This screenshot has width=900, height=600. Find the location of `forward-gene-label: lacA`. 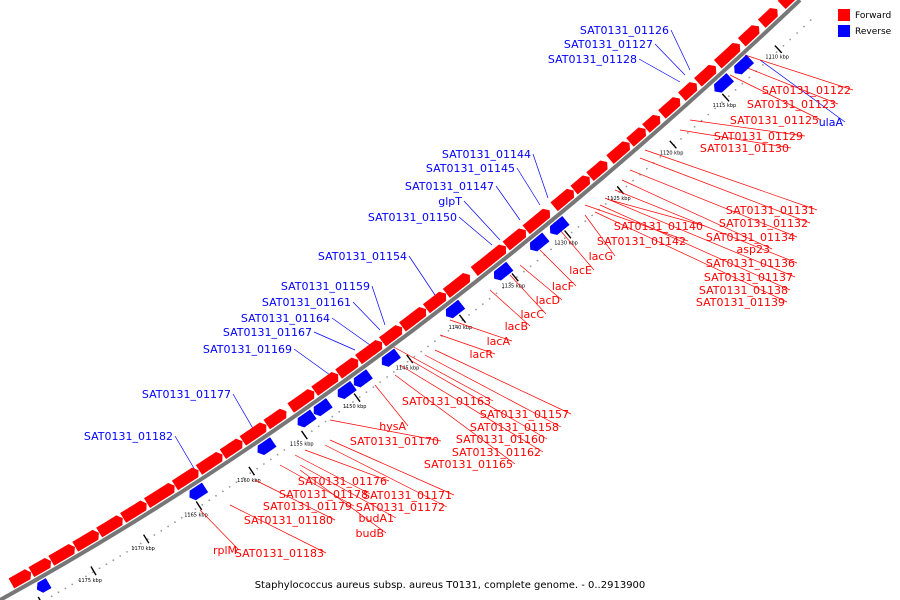

forward-gene-label: lacA is located at coordinates (499, 341).